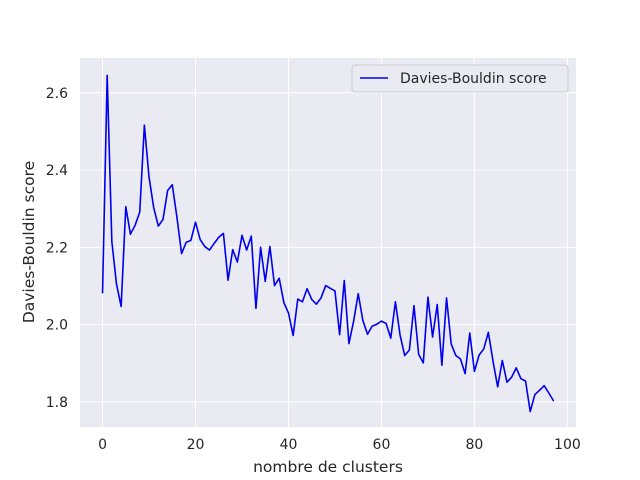 The image size is (640, 480). I want to click on y-tick-label: 2.2, so click(57, 248).